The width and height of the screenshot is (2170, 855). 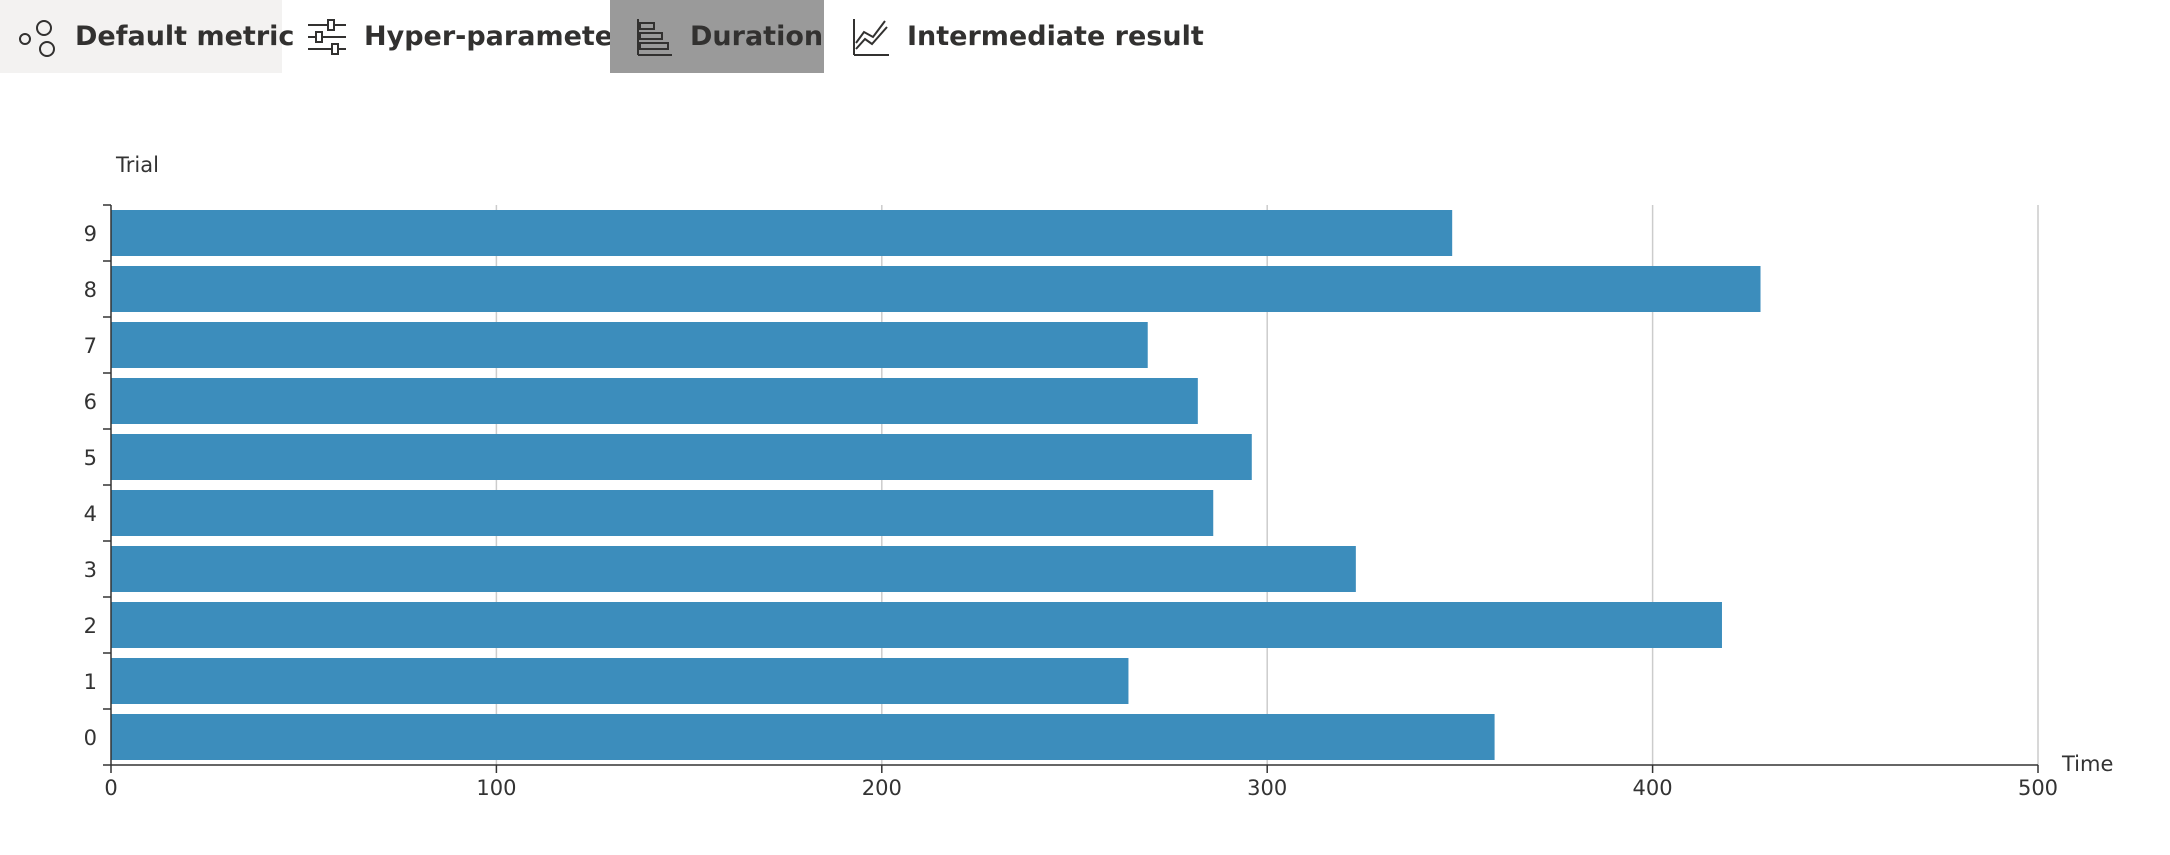 I want to click on tab-duration: Duration, so click(x=717, y=36).